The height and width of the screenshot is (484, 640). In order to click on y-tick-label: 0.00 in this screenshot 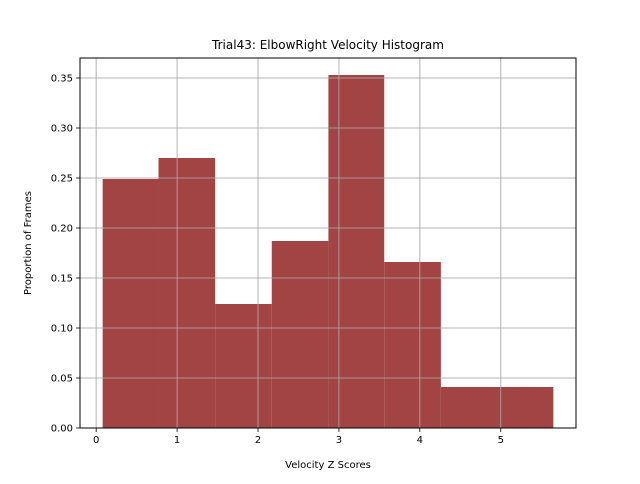, I will do `click(62, 429)`.